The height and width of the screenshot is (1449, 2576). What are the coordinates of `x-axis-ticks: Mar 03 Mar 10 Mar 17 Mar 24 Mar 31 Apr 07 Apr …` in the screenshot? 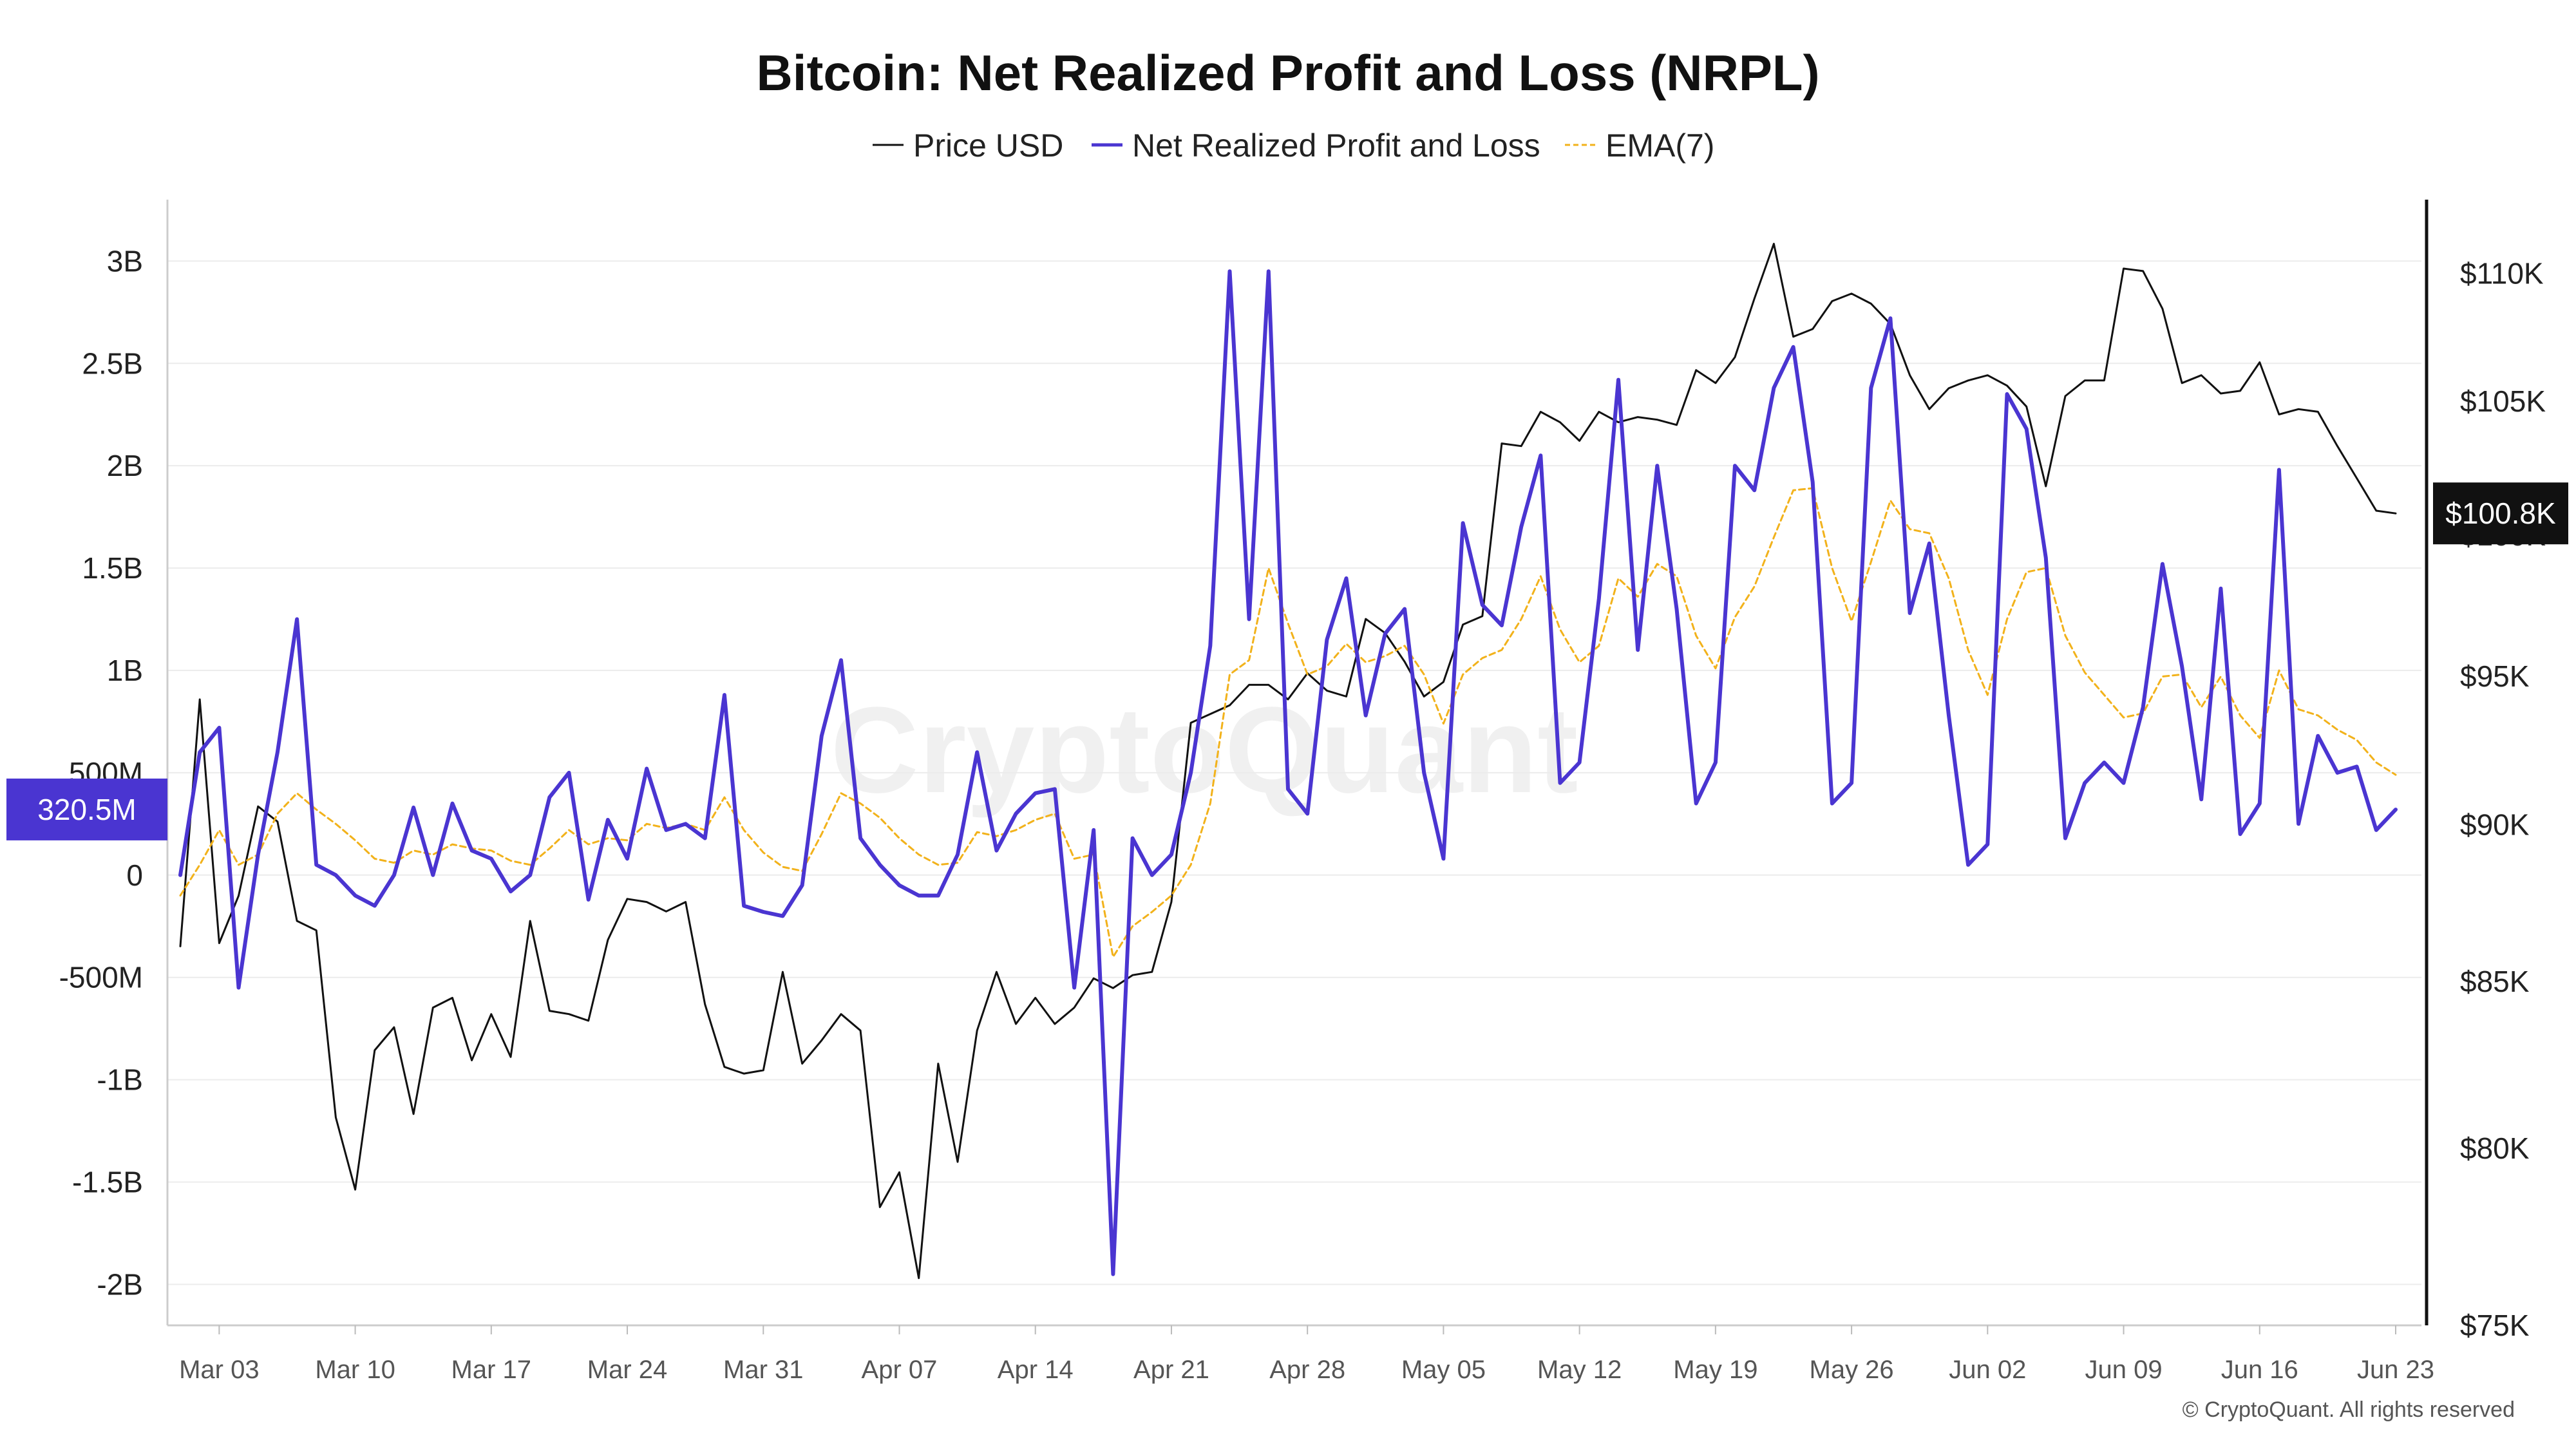 It's located at (1306, 1354).